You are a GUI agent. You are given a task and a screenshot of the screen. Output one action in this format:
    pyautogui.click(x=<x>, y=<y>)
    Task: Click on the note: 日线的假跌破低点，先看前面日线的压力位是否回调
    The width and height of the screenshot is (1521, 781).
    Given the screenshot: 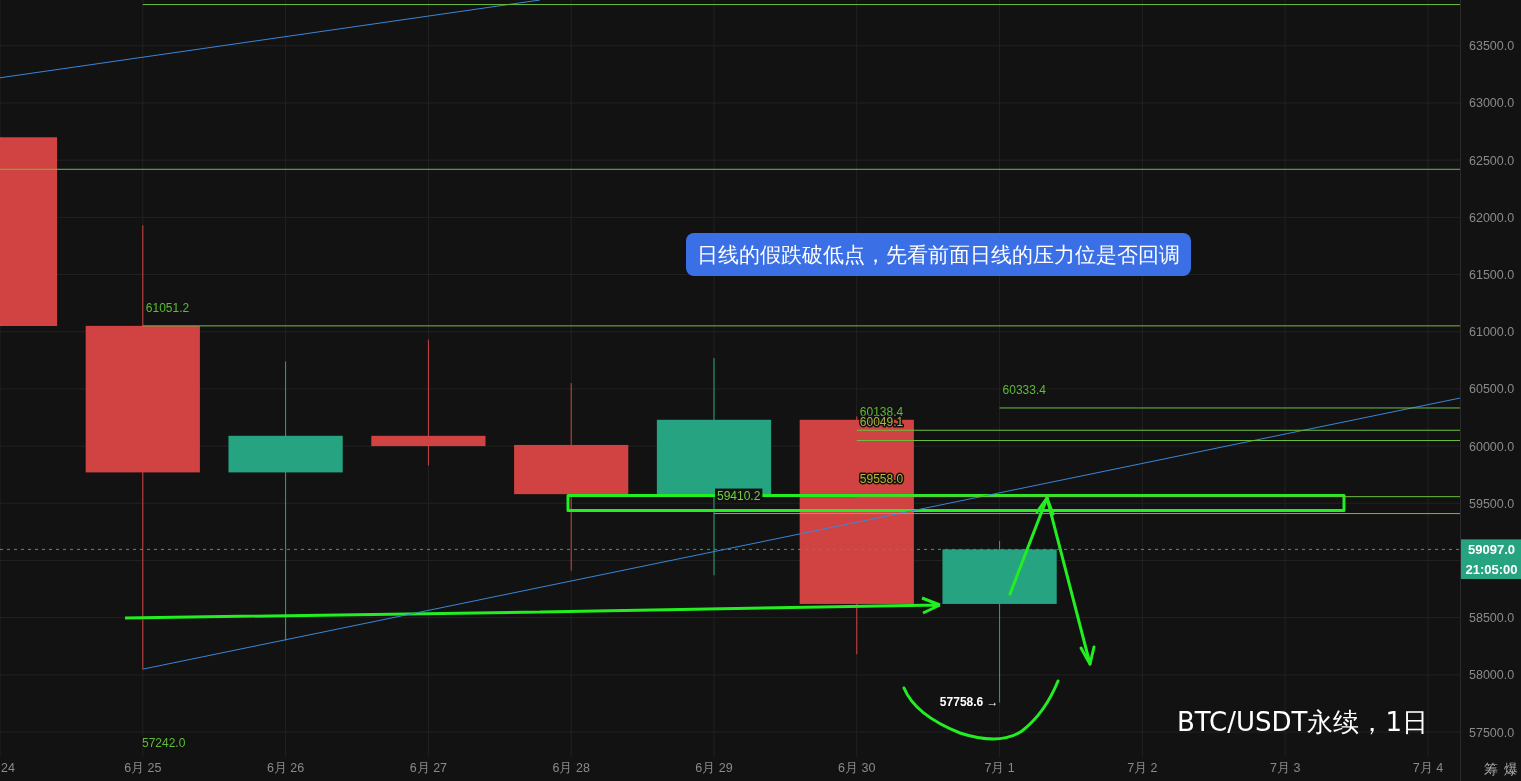 What is the action you would take?
    pyautogui.click(x=938, y=254)
    